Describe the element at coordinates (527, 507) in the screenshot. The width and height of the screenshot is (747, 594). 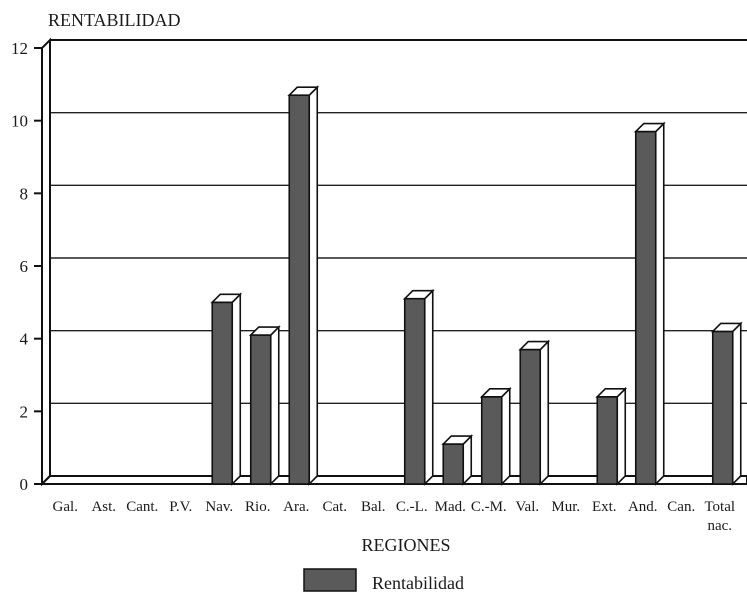
I see `x-tick-label: Val.` at that location.